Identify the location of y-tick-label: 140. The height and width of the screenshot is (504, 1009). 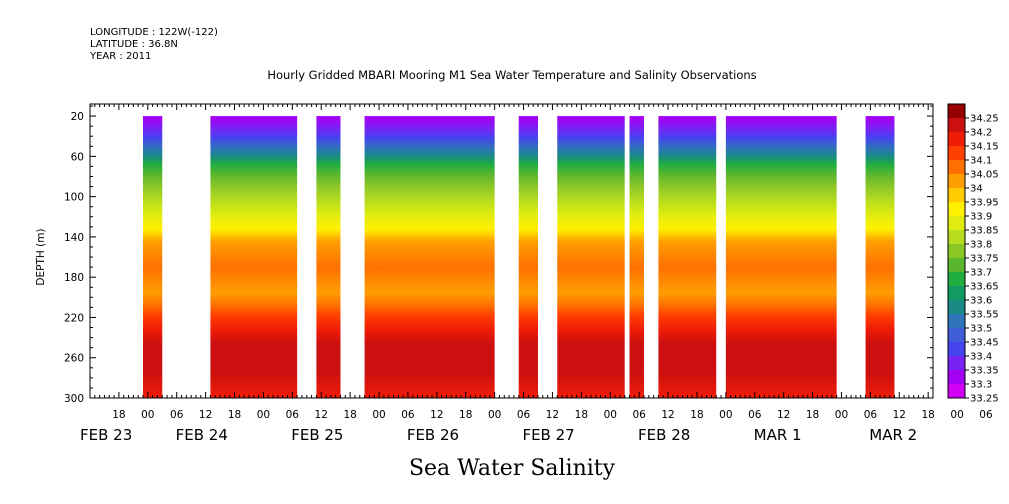
(74, 238).